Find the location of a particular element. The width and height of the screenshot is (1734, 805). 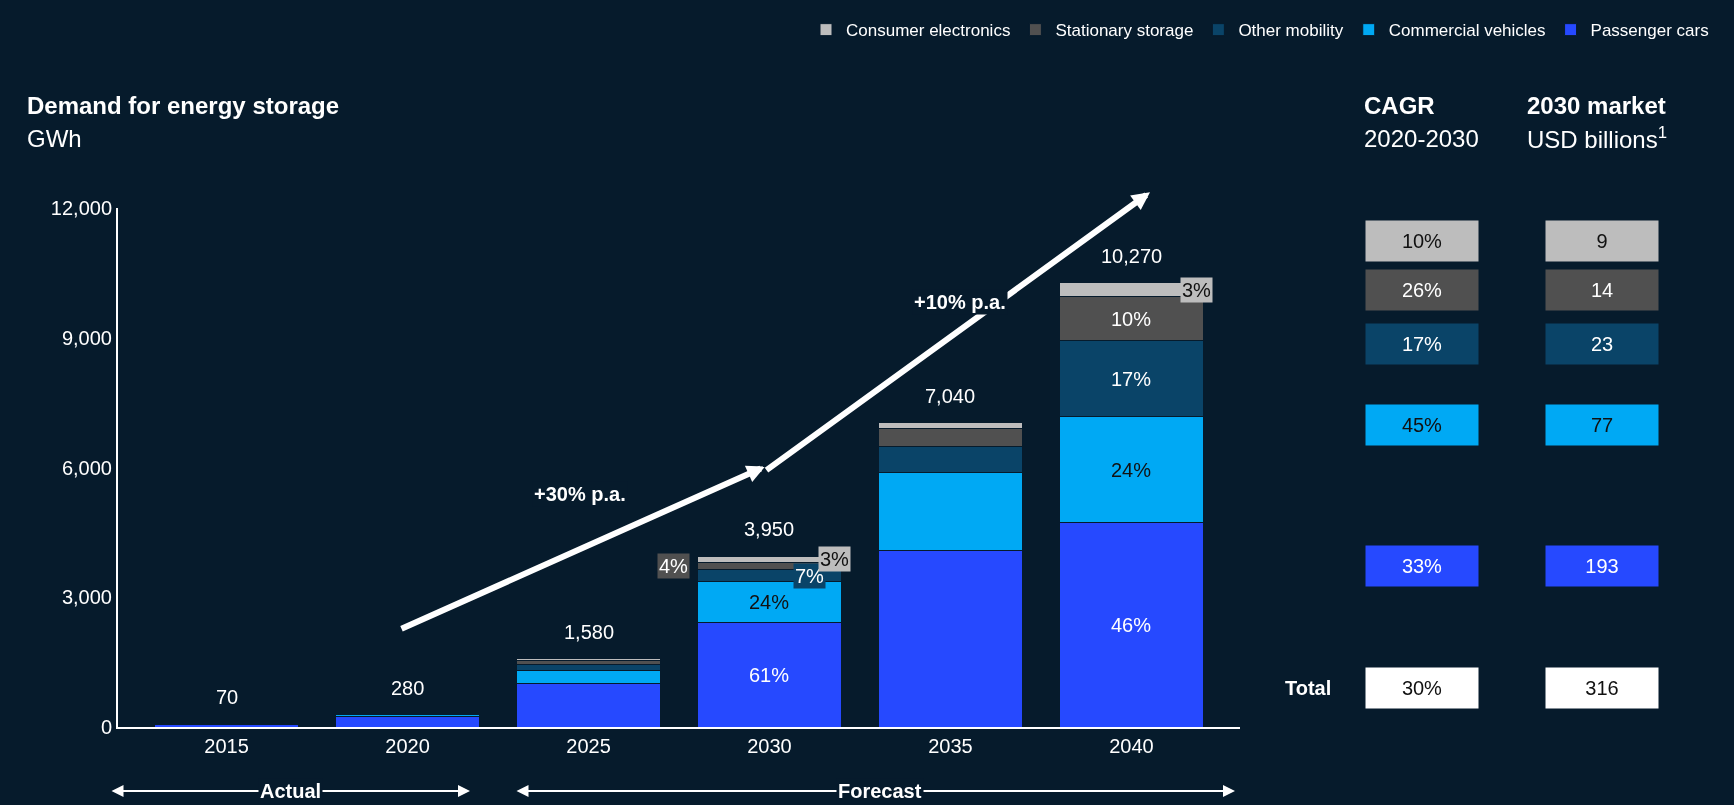

x-tick-label: 2020 is located at coordinates (407, 746).